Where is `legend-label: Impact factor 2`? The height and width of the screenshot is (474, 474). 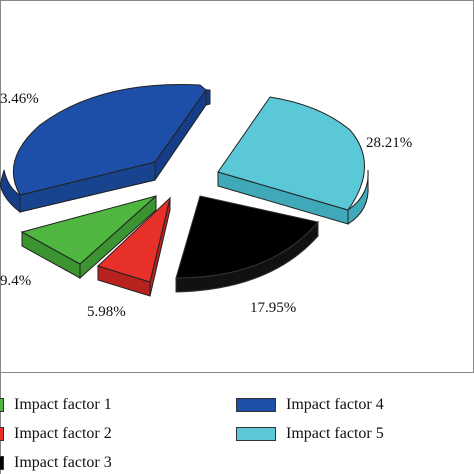
legend-label: Impact factor 2 is located at coordinates (63, 433).